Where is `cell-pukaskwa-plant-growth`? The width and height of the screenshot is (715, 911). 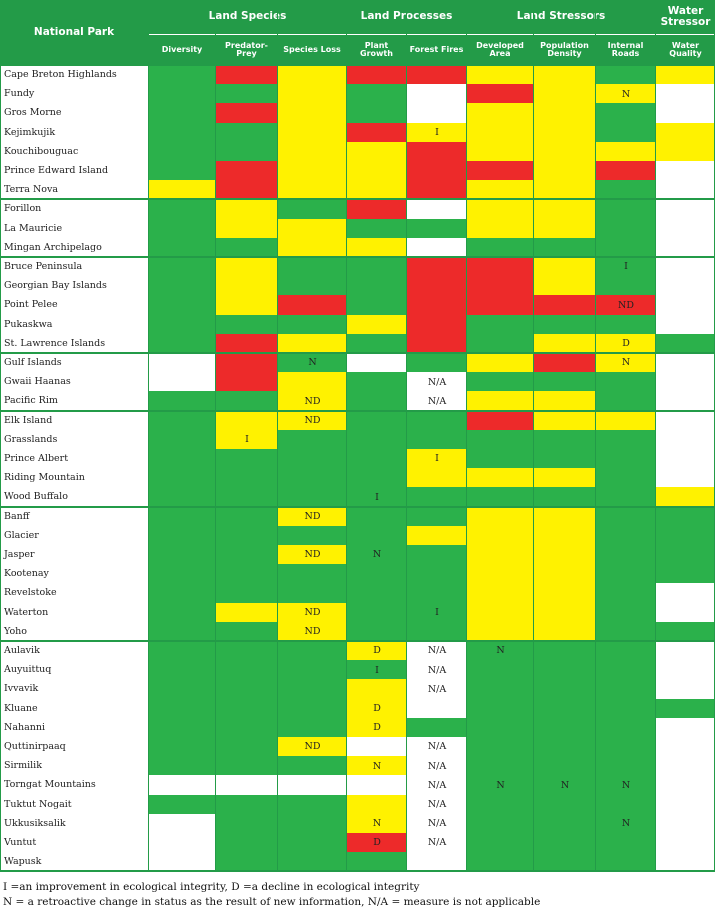
cell-pukaskwa-plant-growth is located at coordinates (377, 324).